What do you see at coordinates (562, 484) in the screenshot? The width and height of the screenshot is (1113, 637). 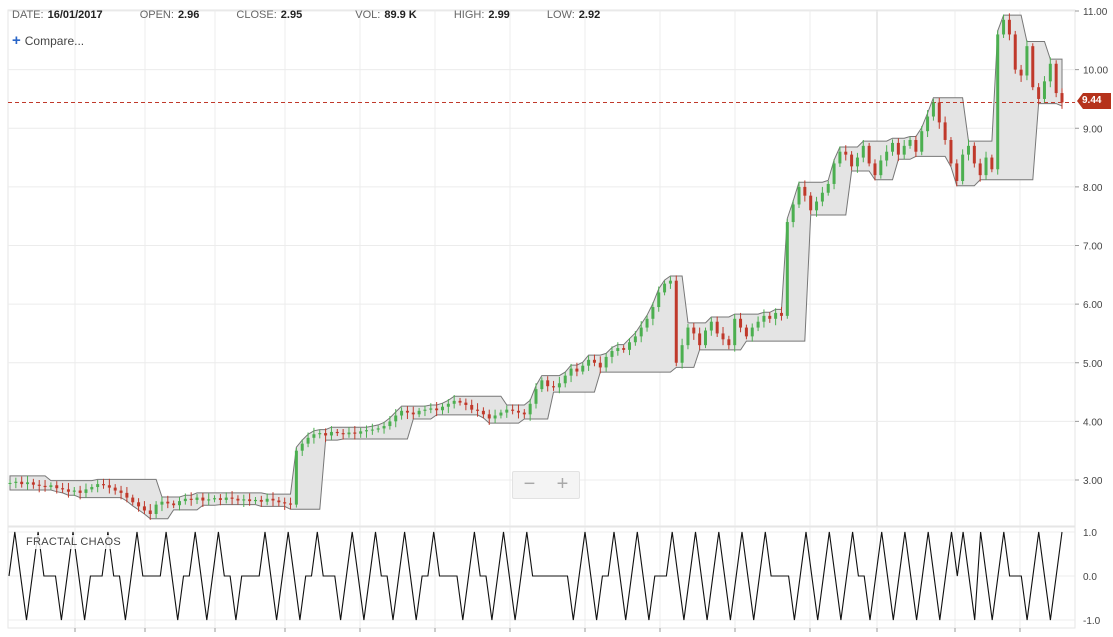 I see `zoom-in-button: +` at bounding box center [562, 484].